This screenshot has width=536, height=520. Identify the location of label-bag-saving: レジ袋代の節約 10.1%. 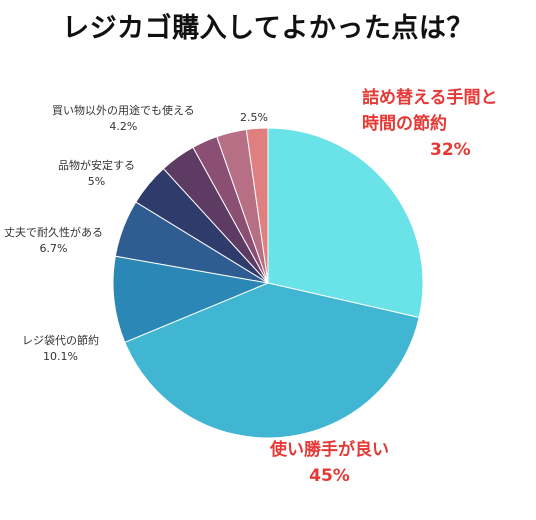
(60, 349).